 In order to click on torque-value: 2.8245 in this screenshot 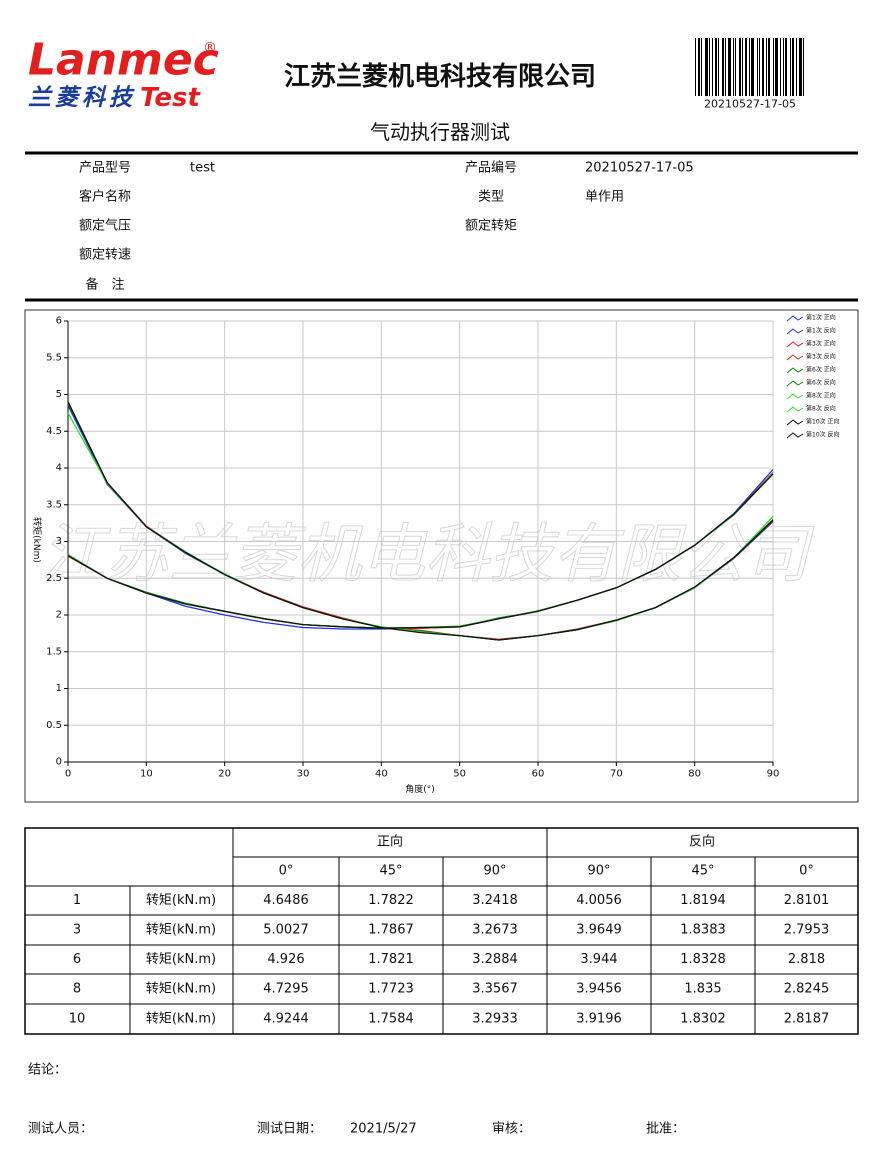, I will do `click(807, 989)`.